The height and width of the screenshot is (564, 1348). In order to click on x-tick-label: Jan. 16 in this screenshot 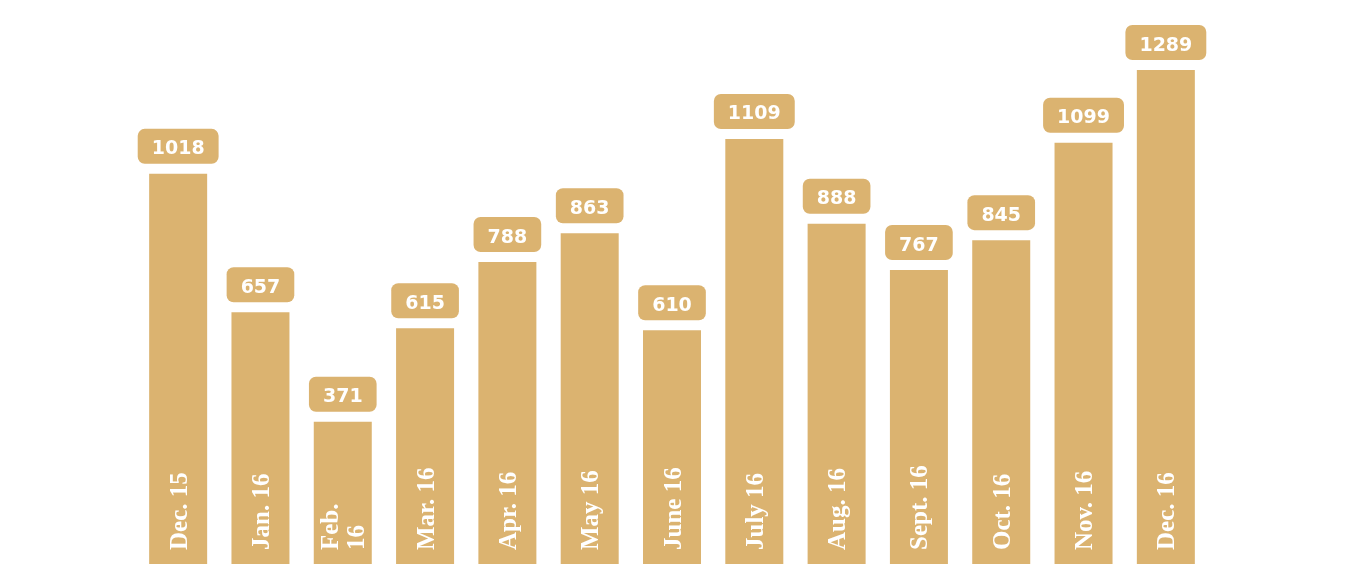, I will do `click(260, 511)`.